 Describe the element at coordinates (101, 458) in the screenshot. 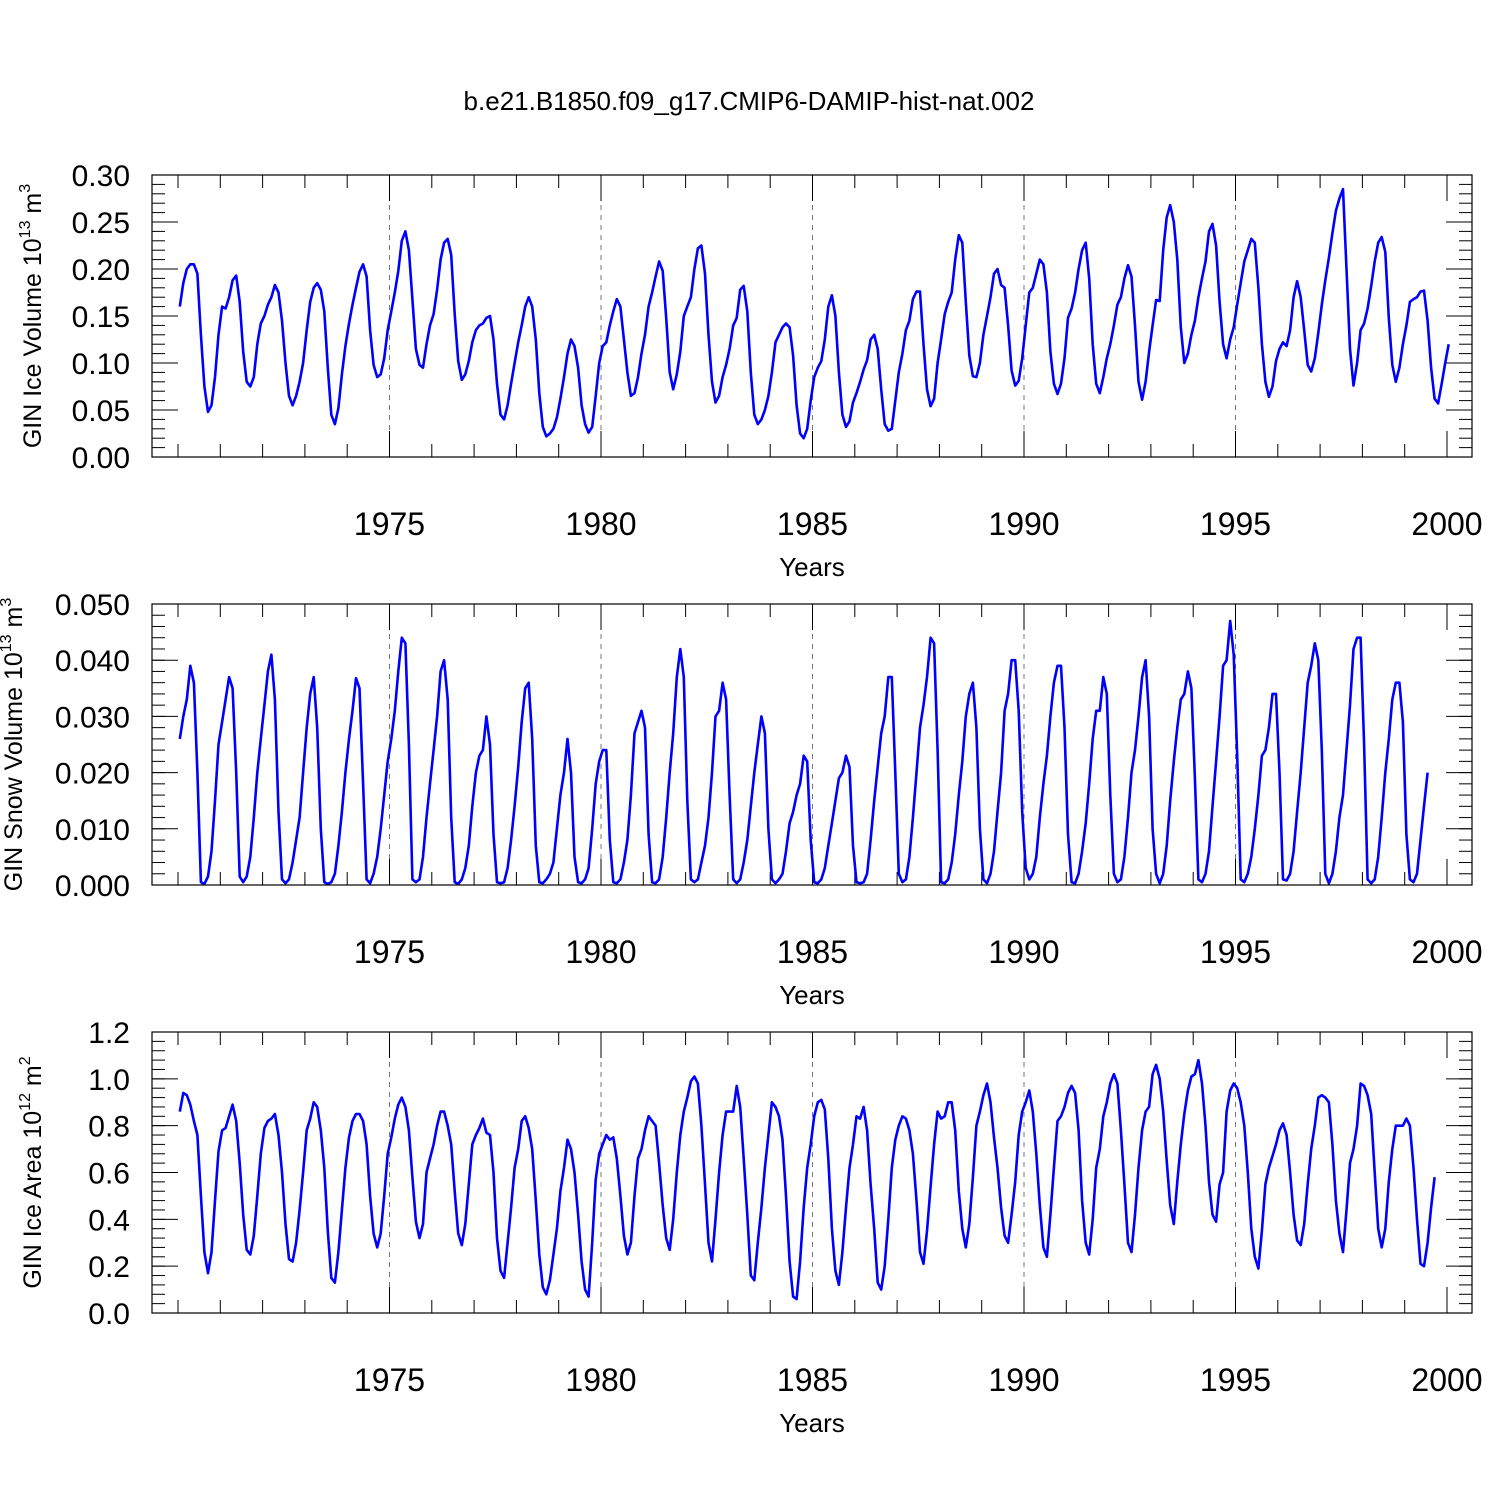

I see `y-tick-label: 0.00` at that location.